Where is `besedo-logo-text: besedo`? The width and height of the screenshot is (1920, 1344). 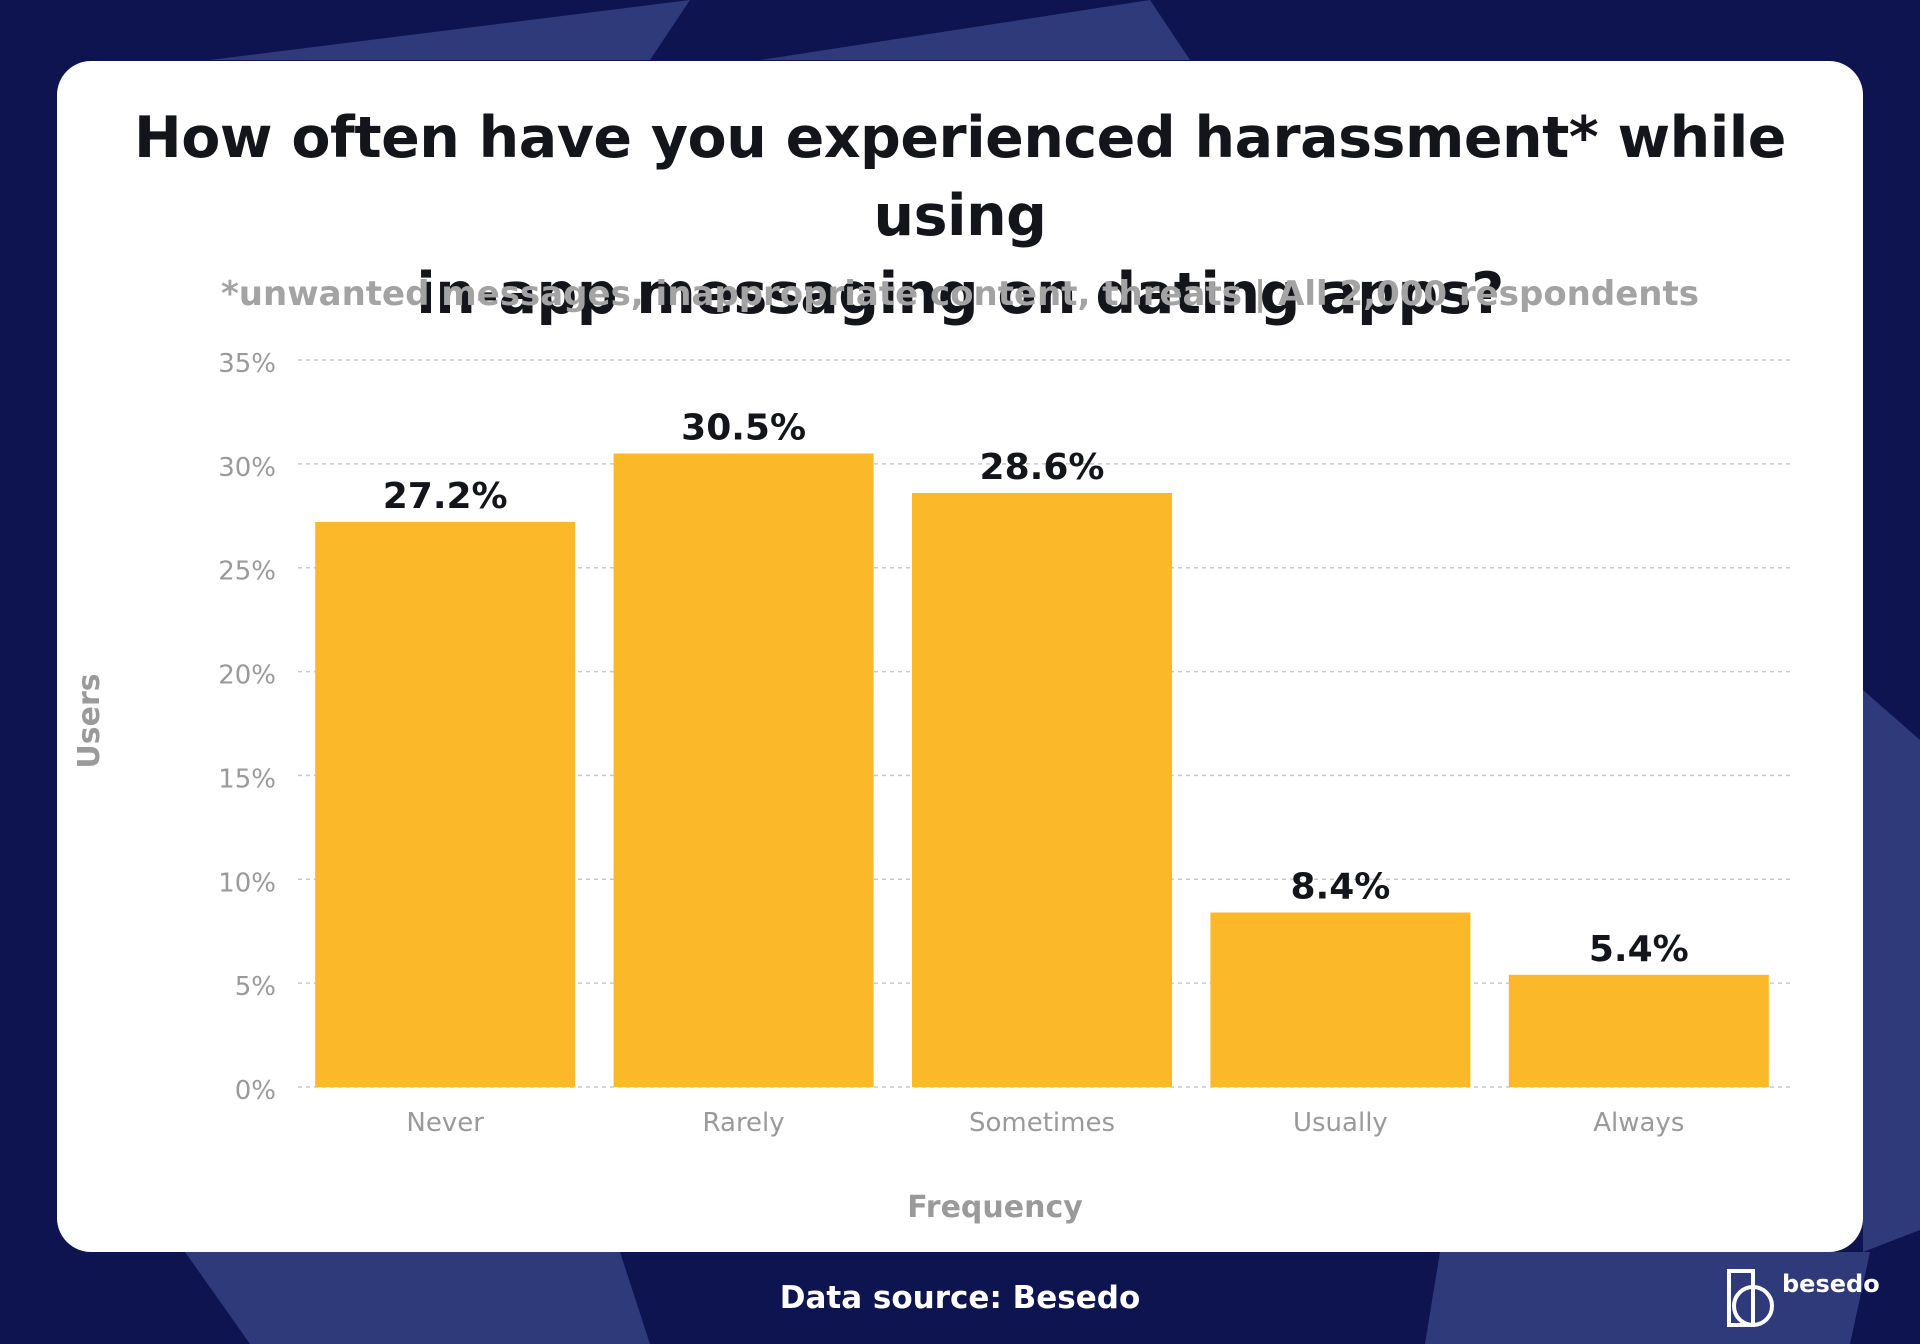
besedo-logo-text: besedo is located at coordinates (1831, 1284).